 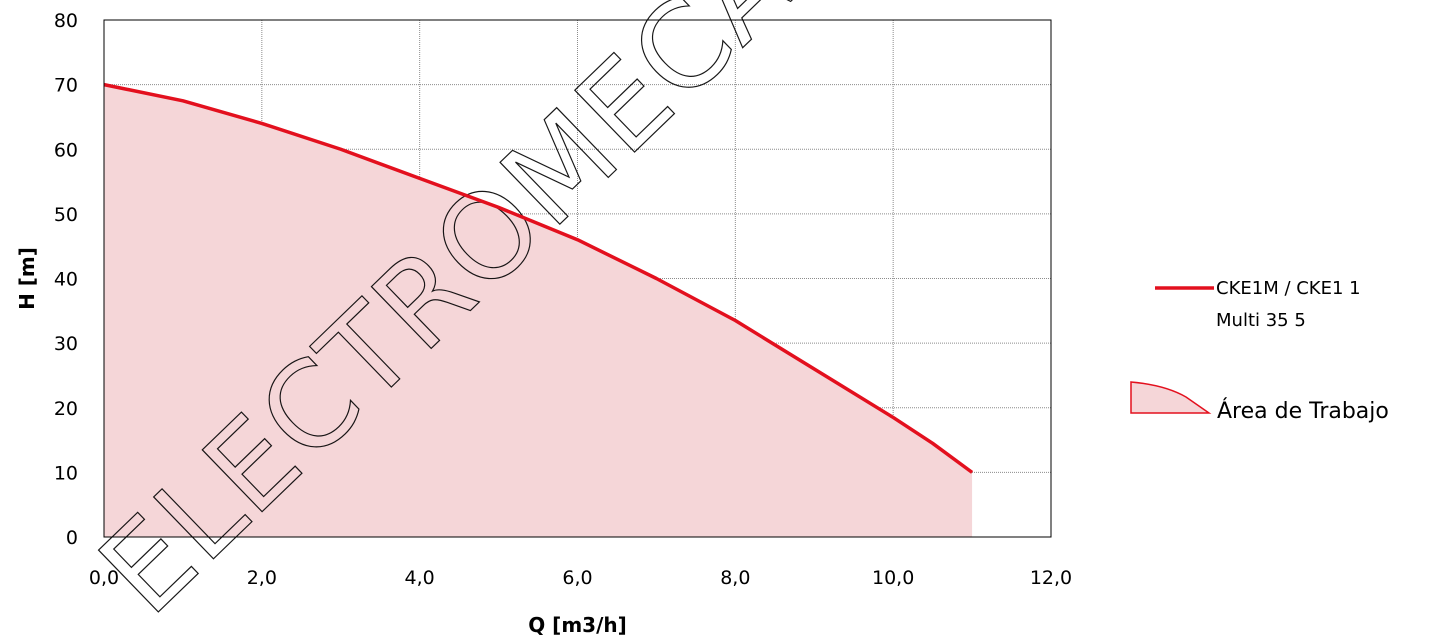 What do you see at coordinates (735, 578) in the screenshot?
I see `x-tick-label: 8,0` at bounding box center [735, 578].